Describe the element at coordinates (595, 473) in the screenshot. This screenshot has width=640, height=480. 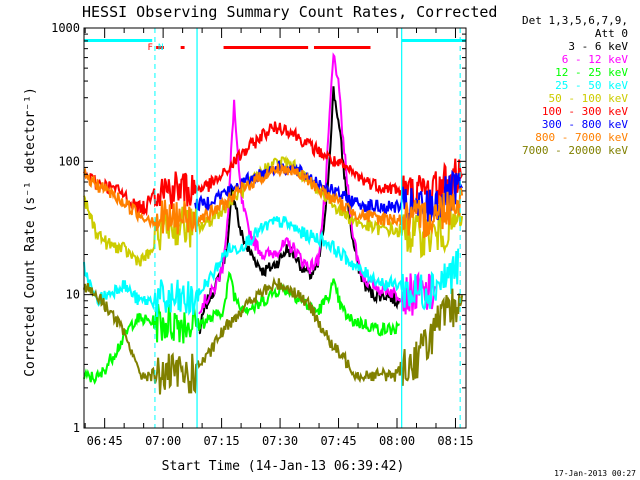
I see `footer-timestamp: 17-Jan-2013 00:27` at that location.